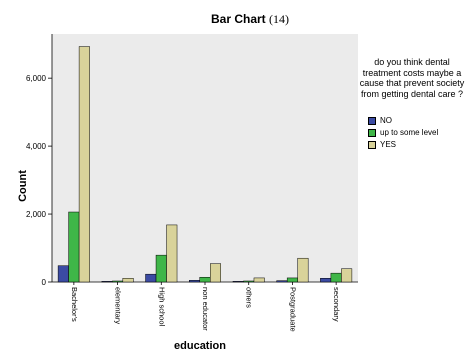 Image resolution: width=469 pixels, height=357 pixels. I want to click on x-tick-label: others, so click(249, 297).